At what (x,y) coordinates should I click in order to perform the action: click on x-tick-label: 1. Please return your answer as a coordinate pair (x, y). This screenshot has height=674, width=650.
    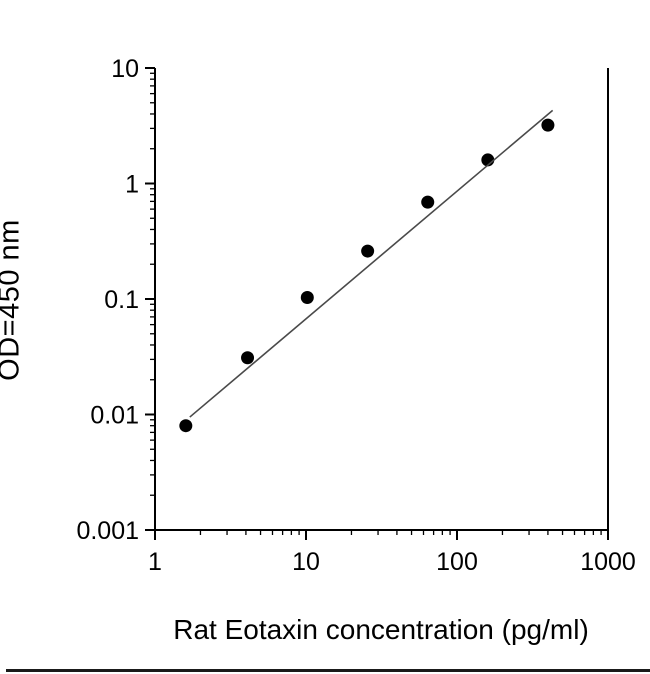
    Looking at the image, I should click on (155, 562).